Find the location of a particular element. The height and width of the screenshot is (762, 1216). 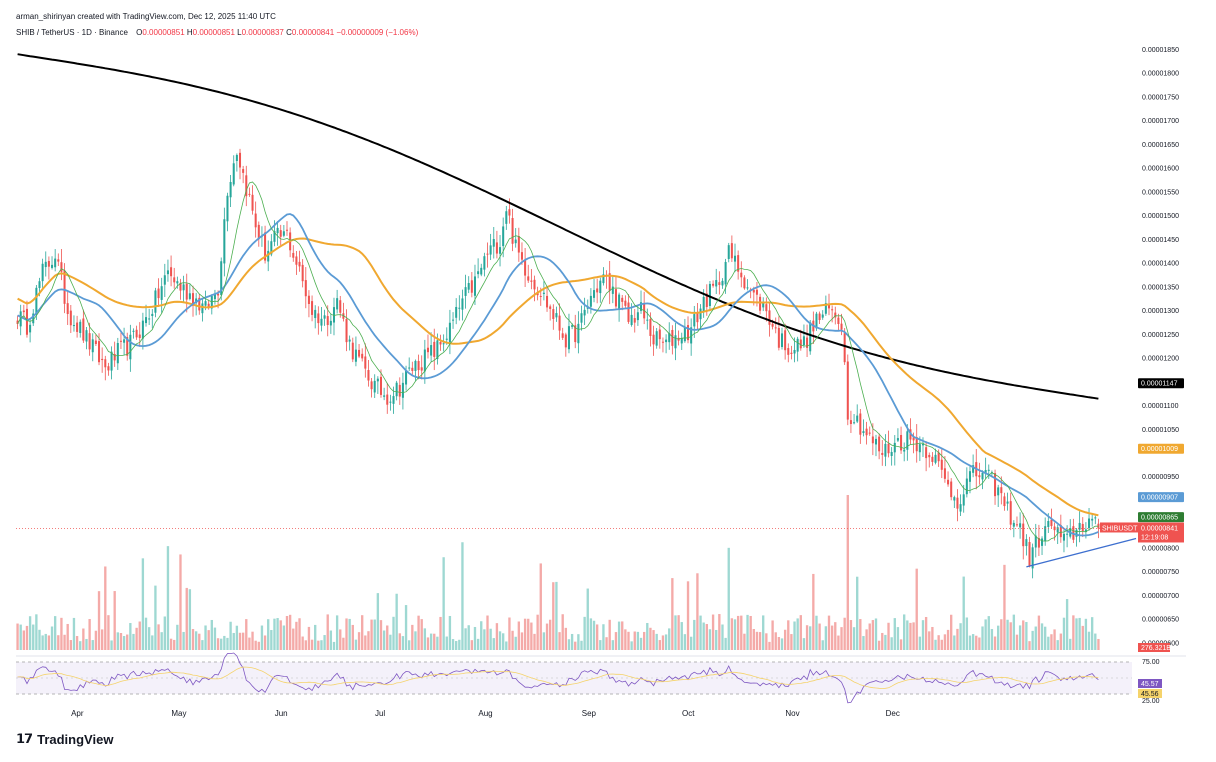

month-label: Aug is located at coordinates (485, 713).